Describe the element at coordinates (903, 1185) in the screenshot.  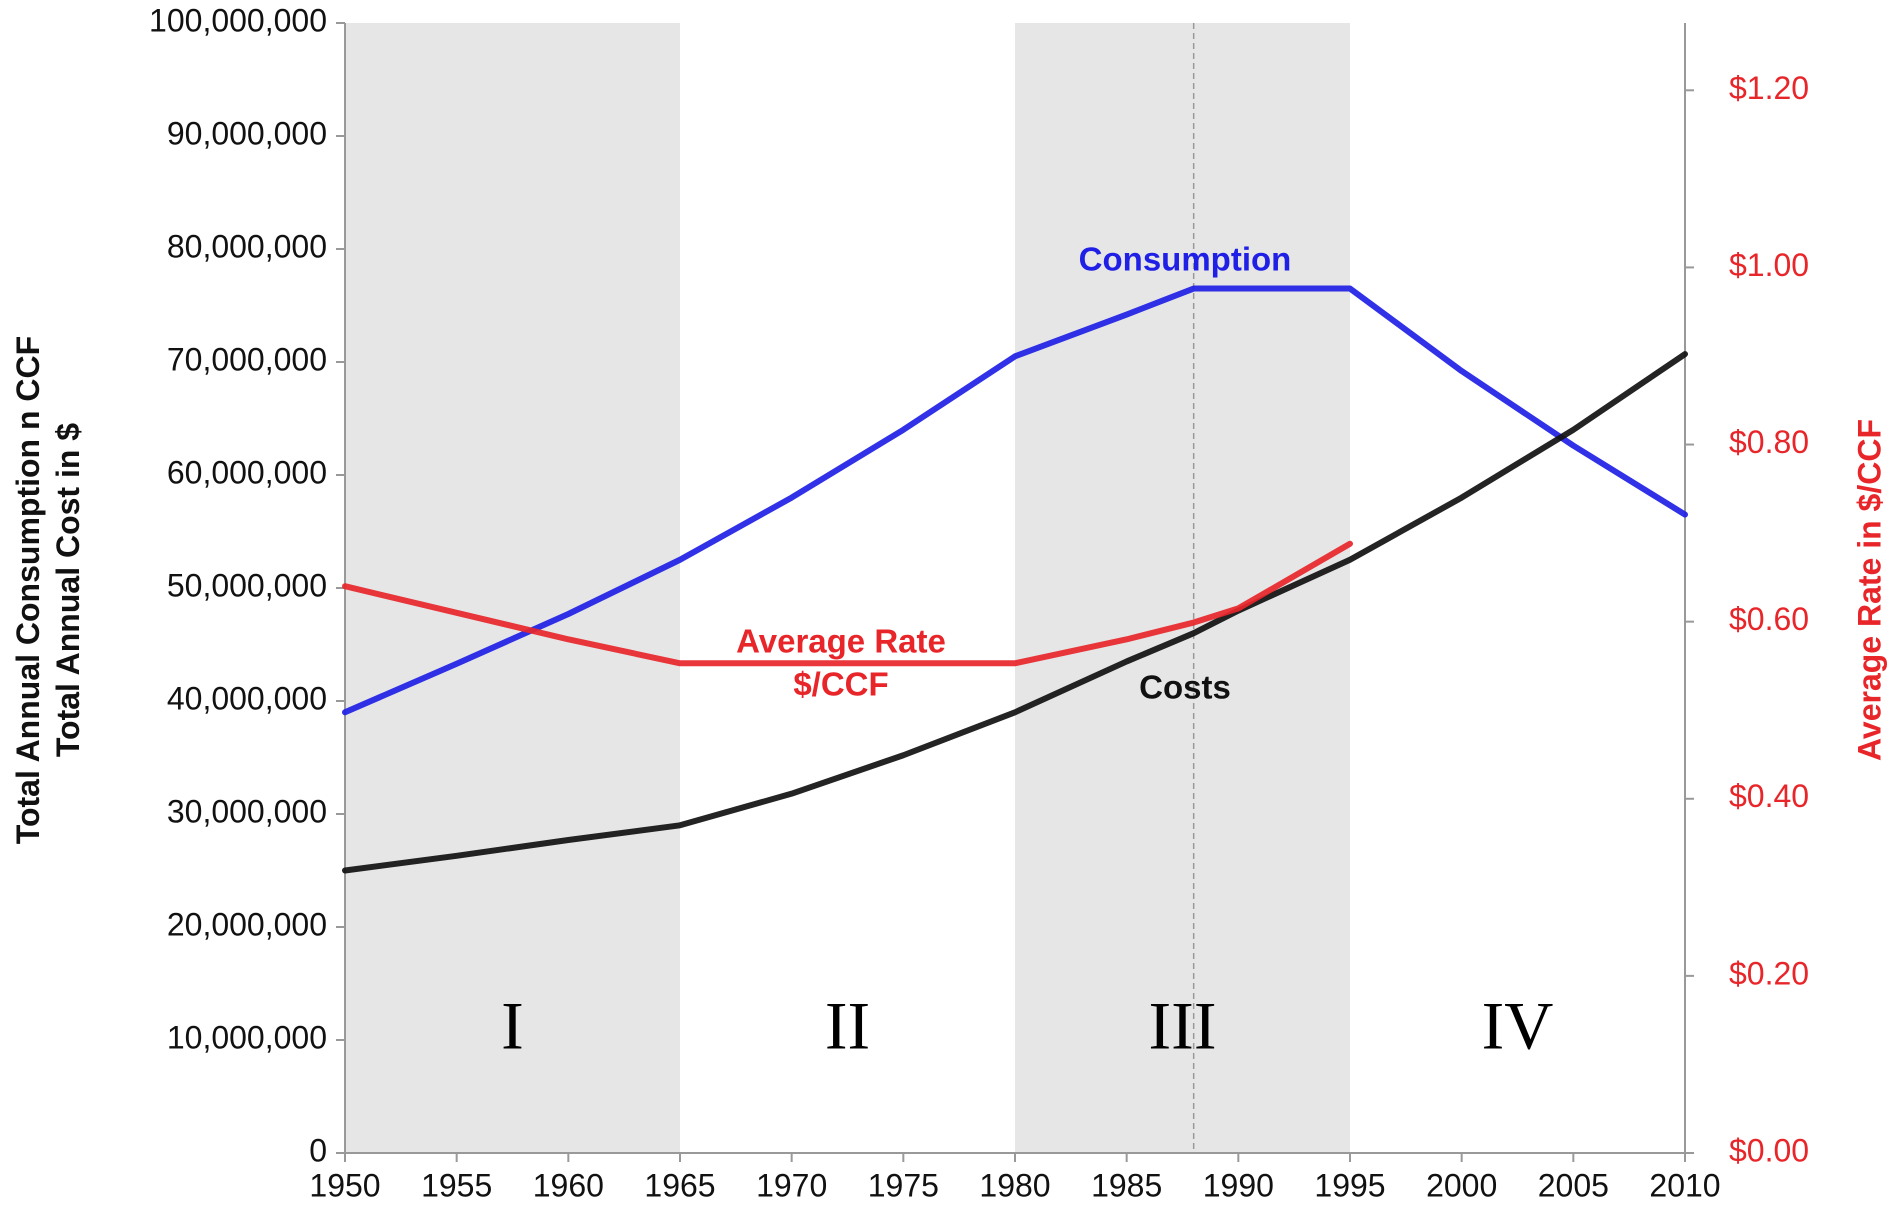
I see `x-tick-label: 1975` at that location.